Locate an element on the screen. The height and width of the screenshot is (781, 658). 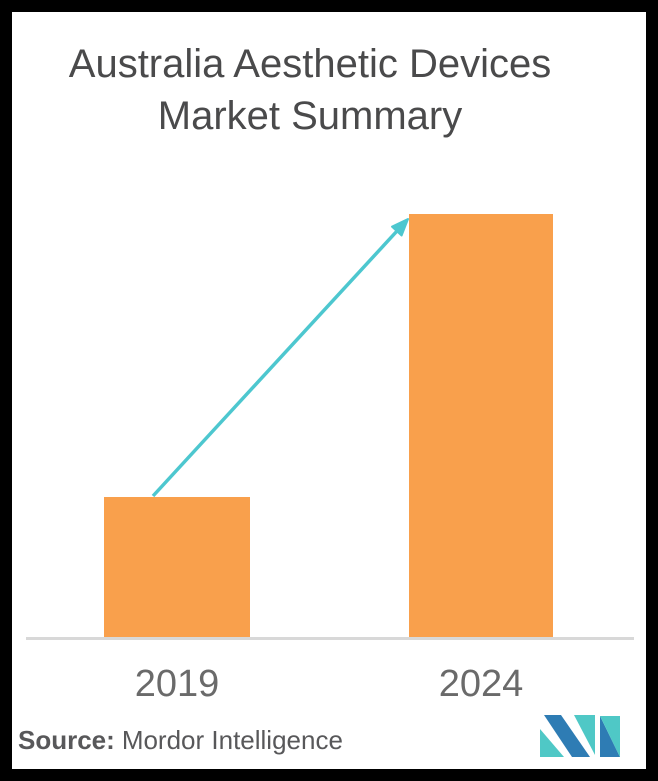
x-tick-label-2019: 2019 is located at coordinates (177, 684).